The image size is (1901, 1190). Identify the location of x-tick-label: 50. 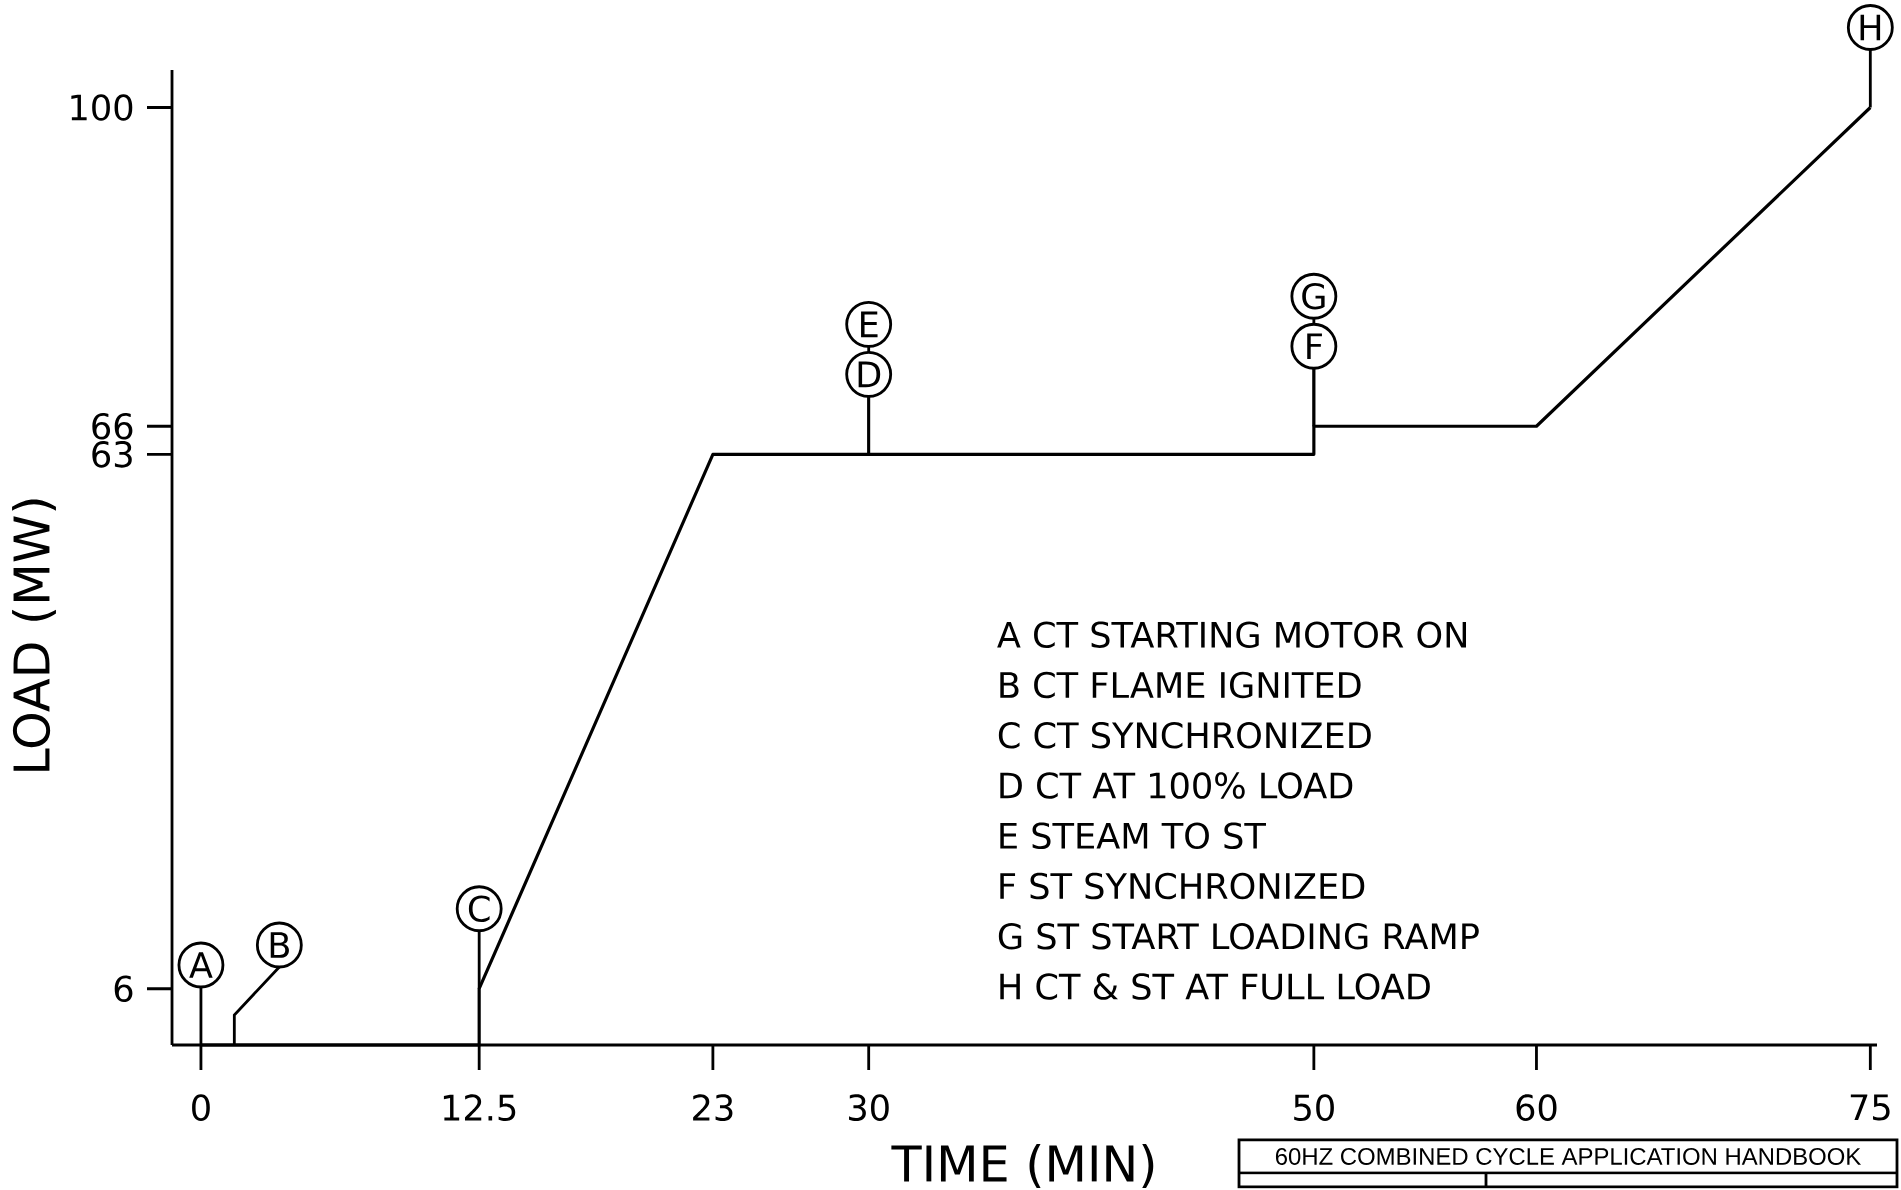
(1314, 1107).